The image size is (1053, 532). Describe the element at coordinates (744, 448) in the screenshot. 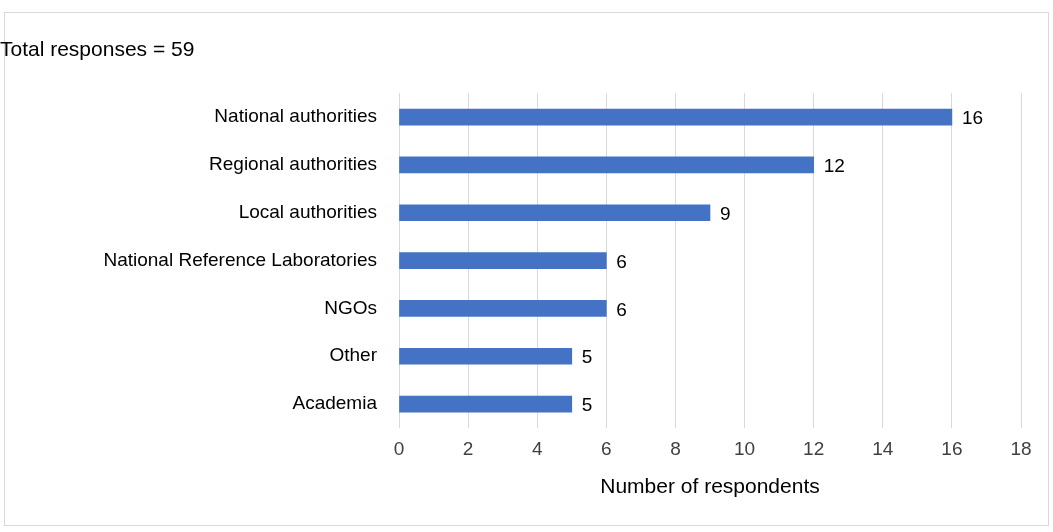

I see `x-tick-label: 10` at that location.